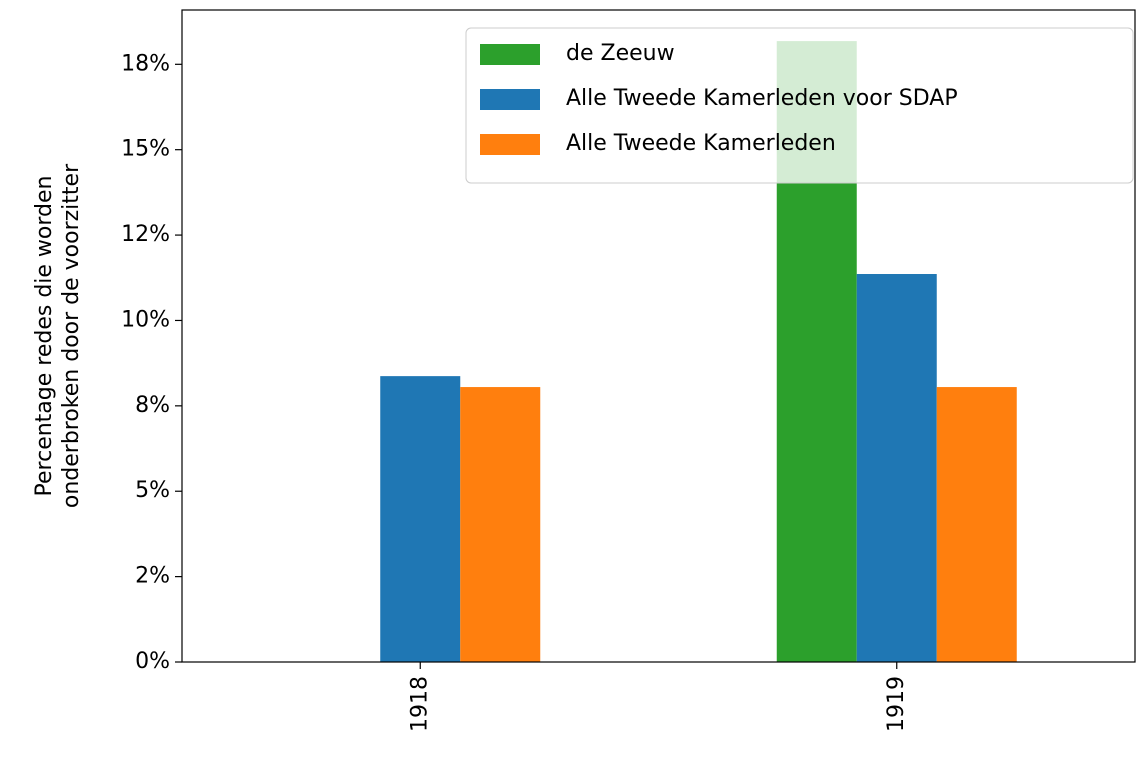 This screenshot has width=1145, height=765. I want to click on y-tick-label: 0%, so click(152, 661).